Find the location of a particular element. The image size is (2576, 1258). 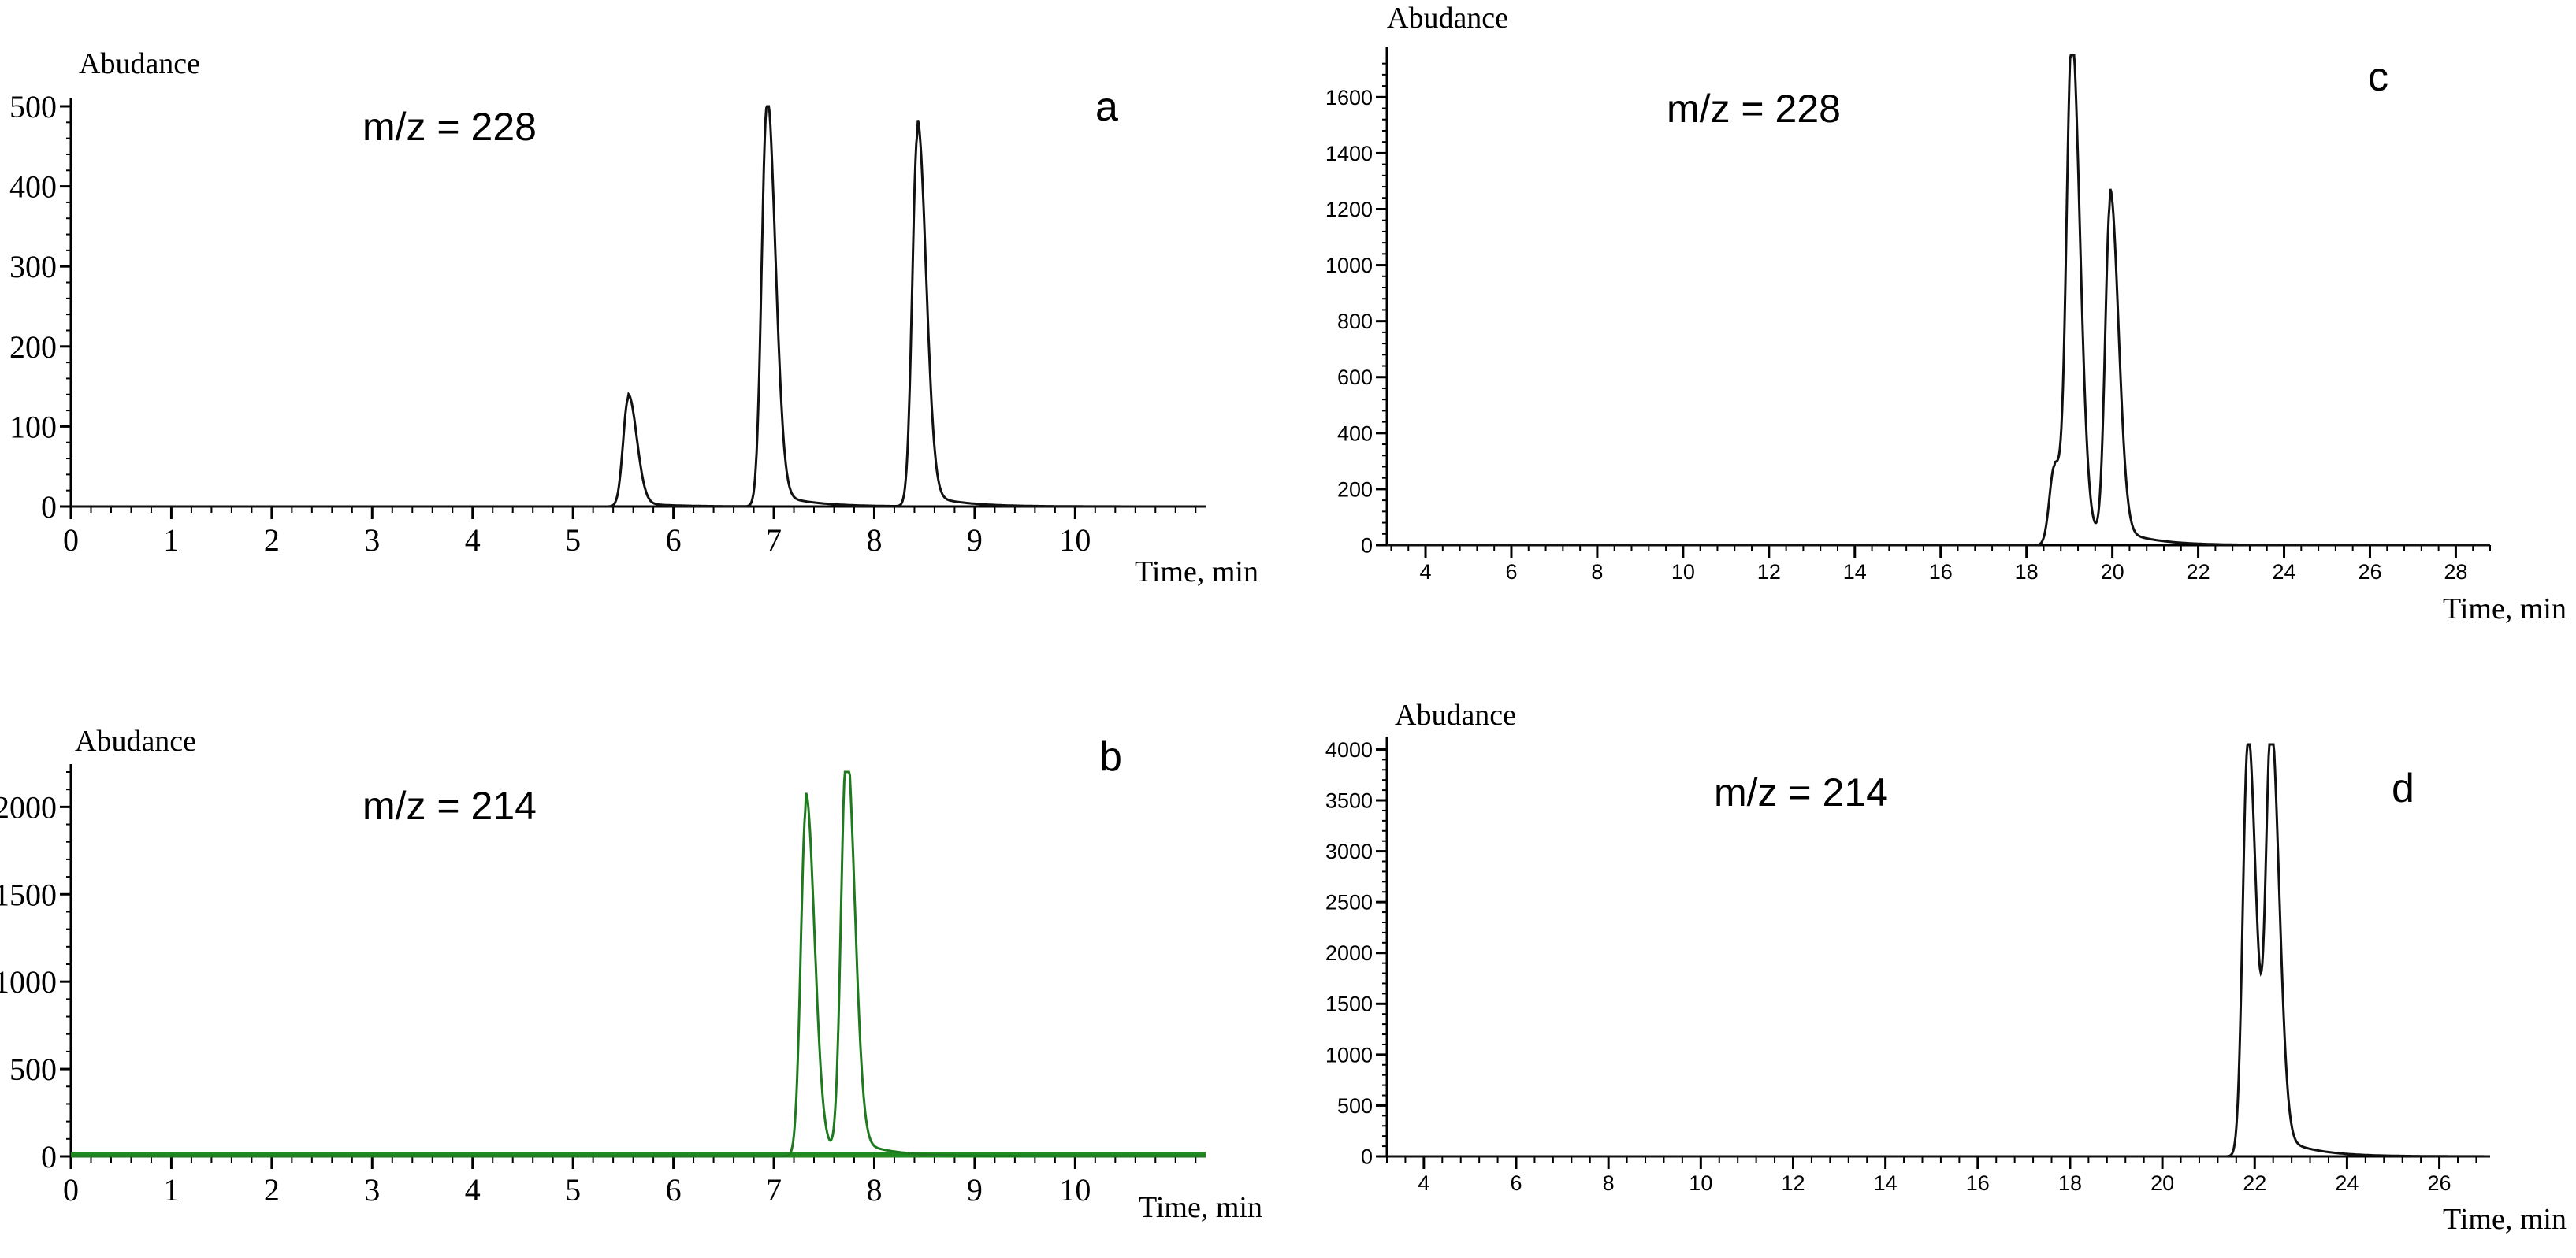

panel-letter: a is located at coordinates (1106, 107).